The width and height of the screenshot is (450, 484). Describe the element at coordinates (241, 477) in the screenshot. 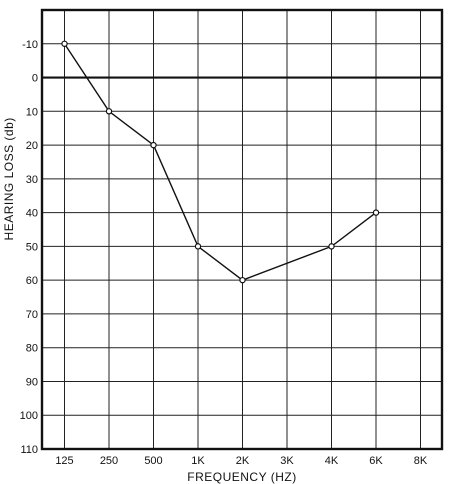

I see `x-axis-title: FREQUENCY (HZ)` at that location.